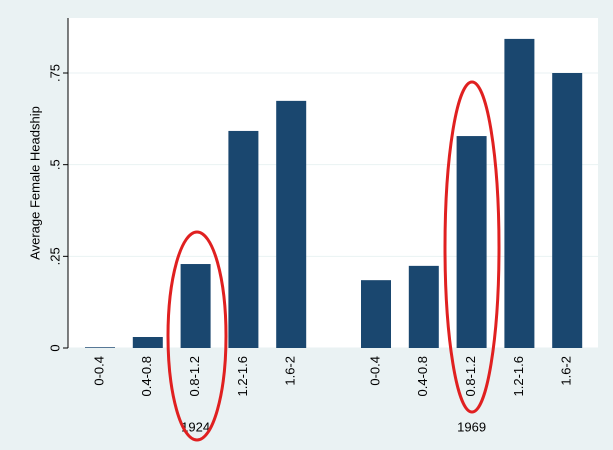 The width and height of the screenshot is (613, 450). I want to click on y-tick-label: .5, so click(54, 164).